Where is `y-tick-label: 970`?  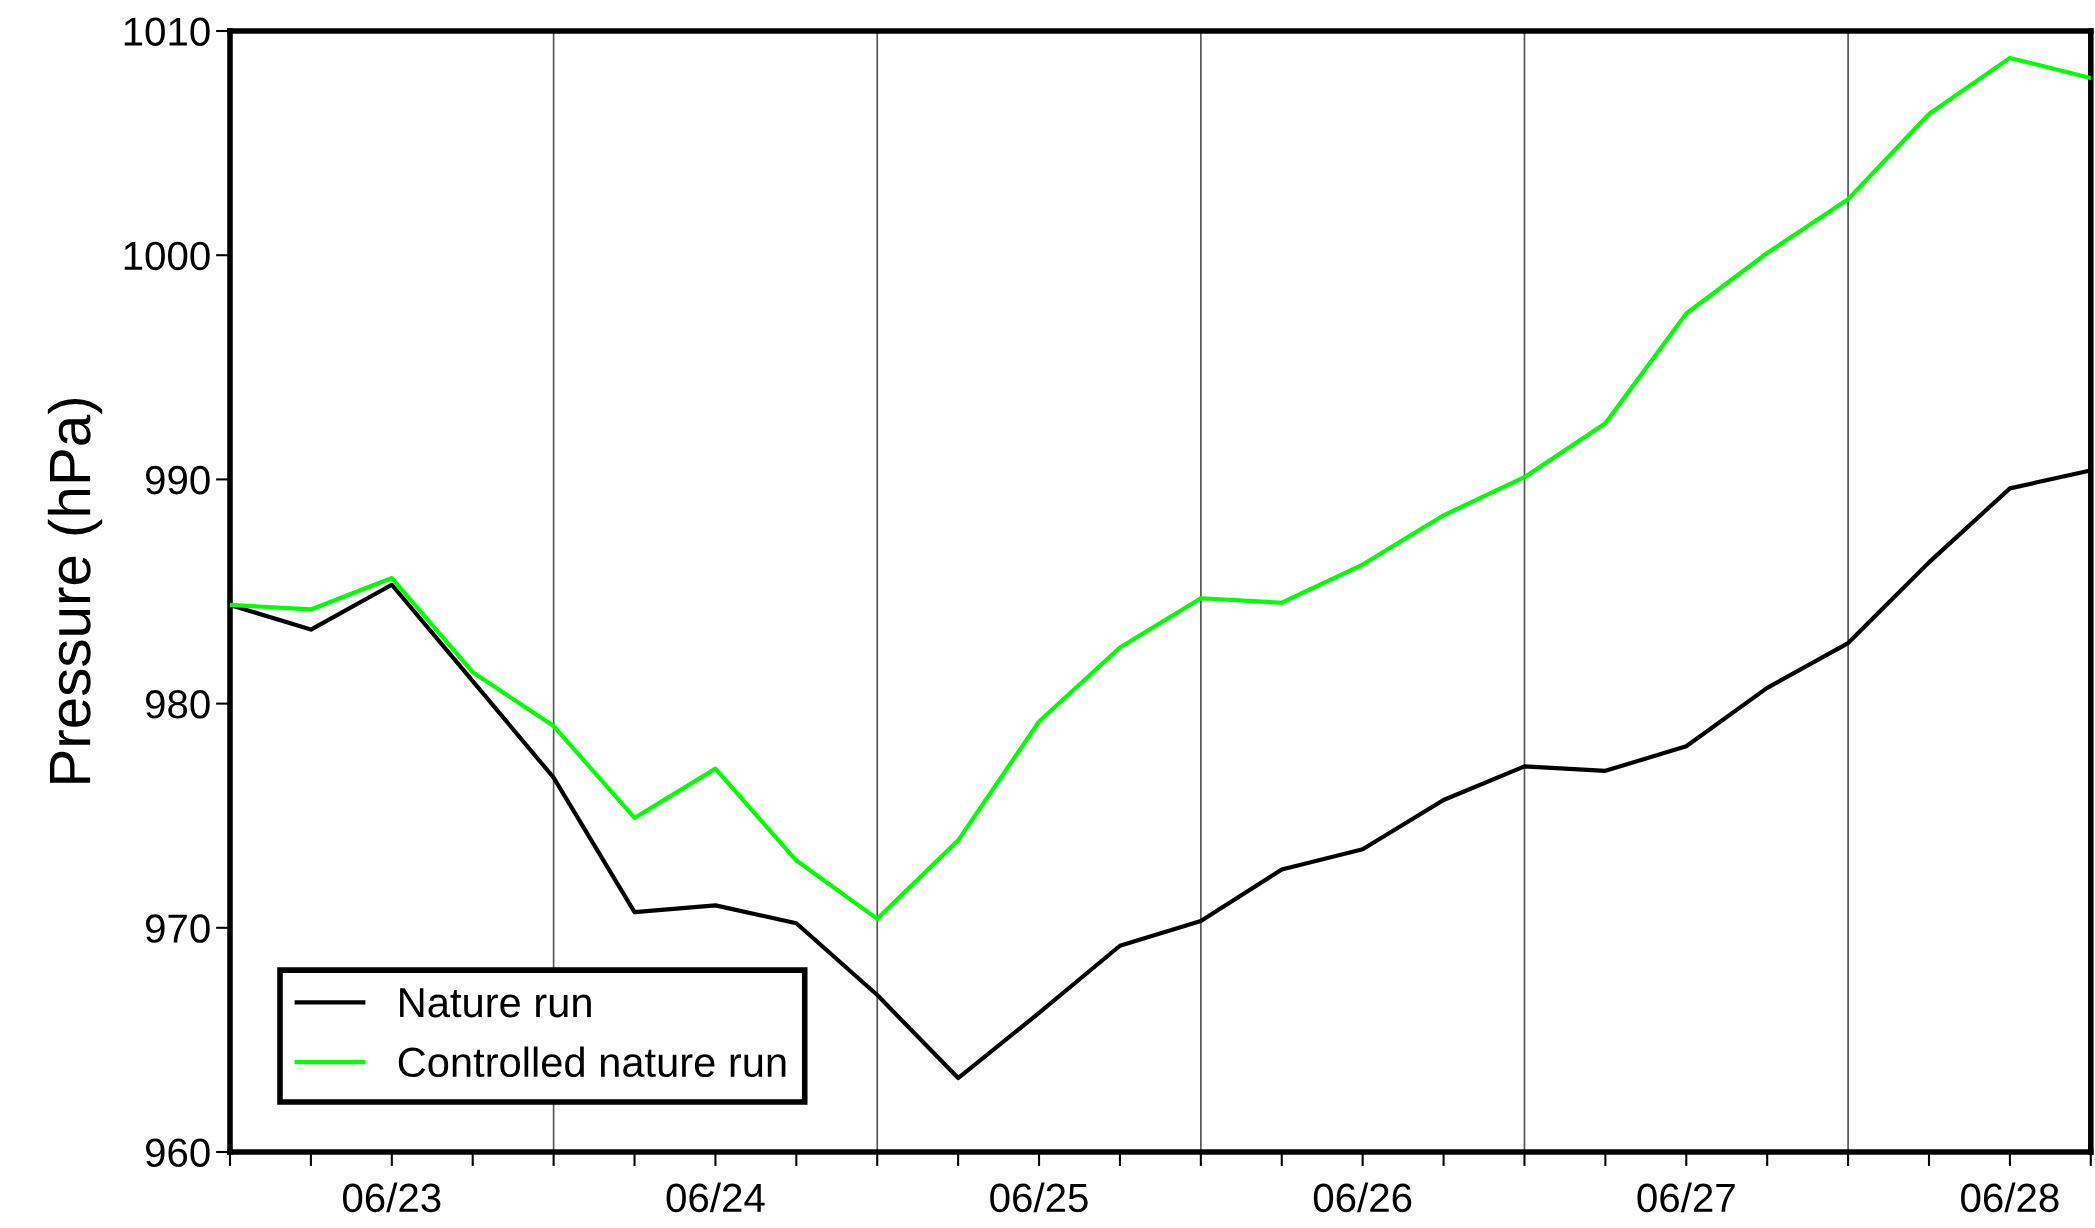 y-tick-label: 970 is located at coordinates (177, 928).